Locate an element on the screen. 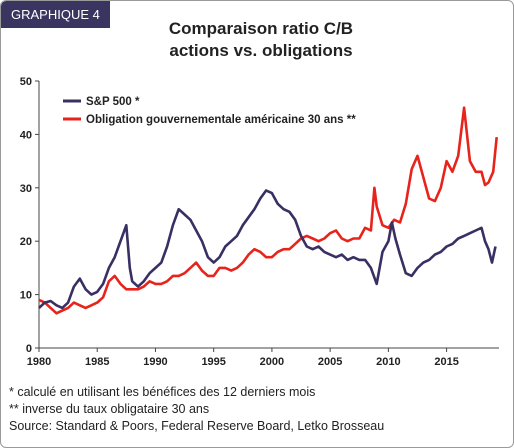  y-tick-label: 10 is located at coordinates (26, 296).